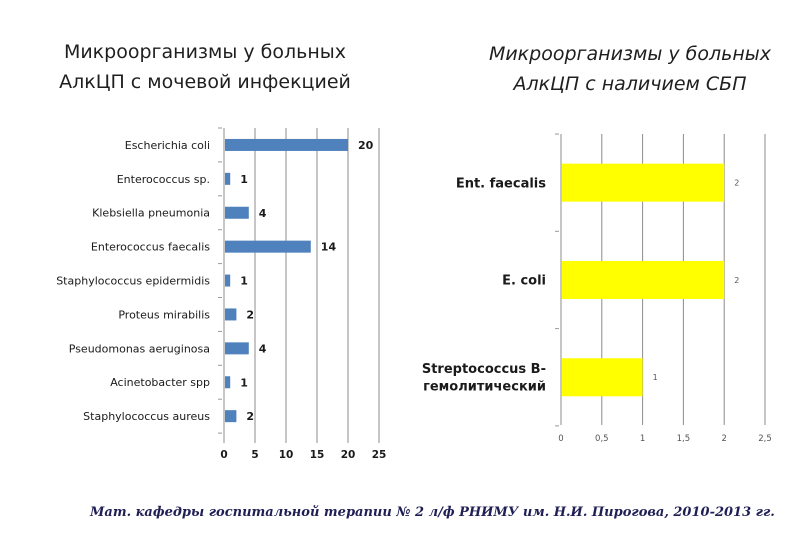  What do you see at coordinates (484, 387) in the screenshot?
I see `right-category-label: гемолитический` at bounding box center [484, 387].